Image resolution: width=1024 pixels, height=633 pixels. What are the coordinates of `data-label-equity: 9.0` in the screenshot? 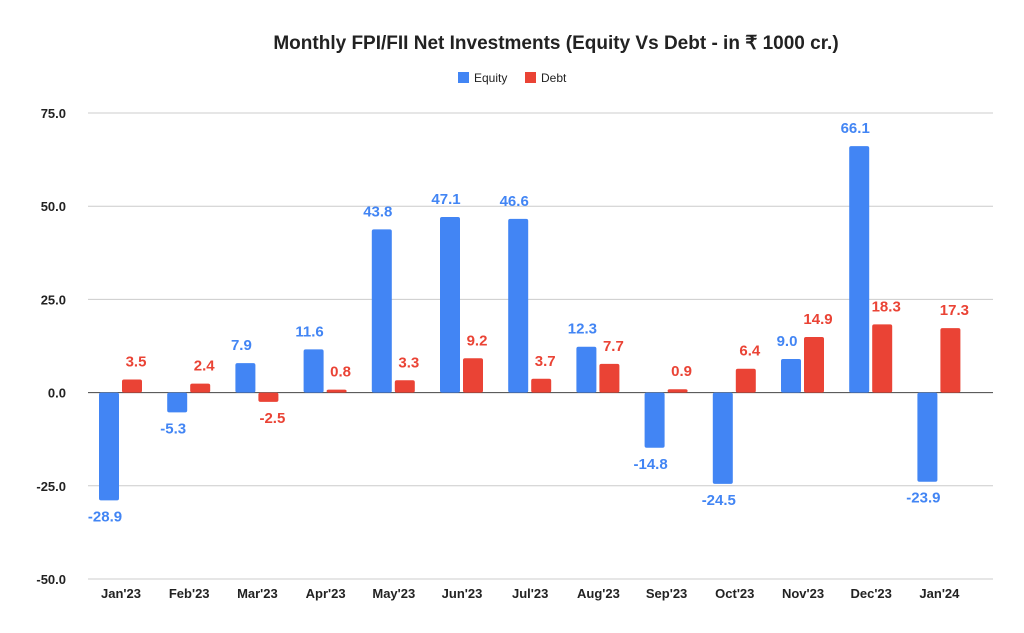 It's located at (787, 341).